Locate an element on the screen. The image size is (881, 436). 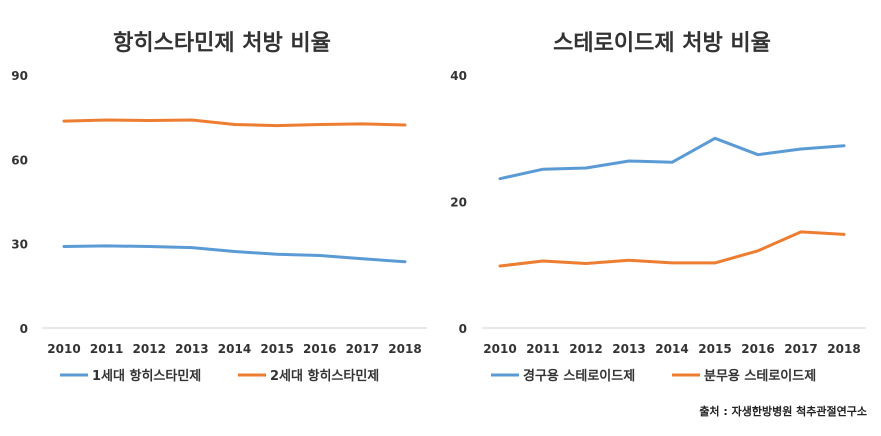
chart-title: 스테로이드제 처방 비율 is located at coordinates (662, 43).